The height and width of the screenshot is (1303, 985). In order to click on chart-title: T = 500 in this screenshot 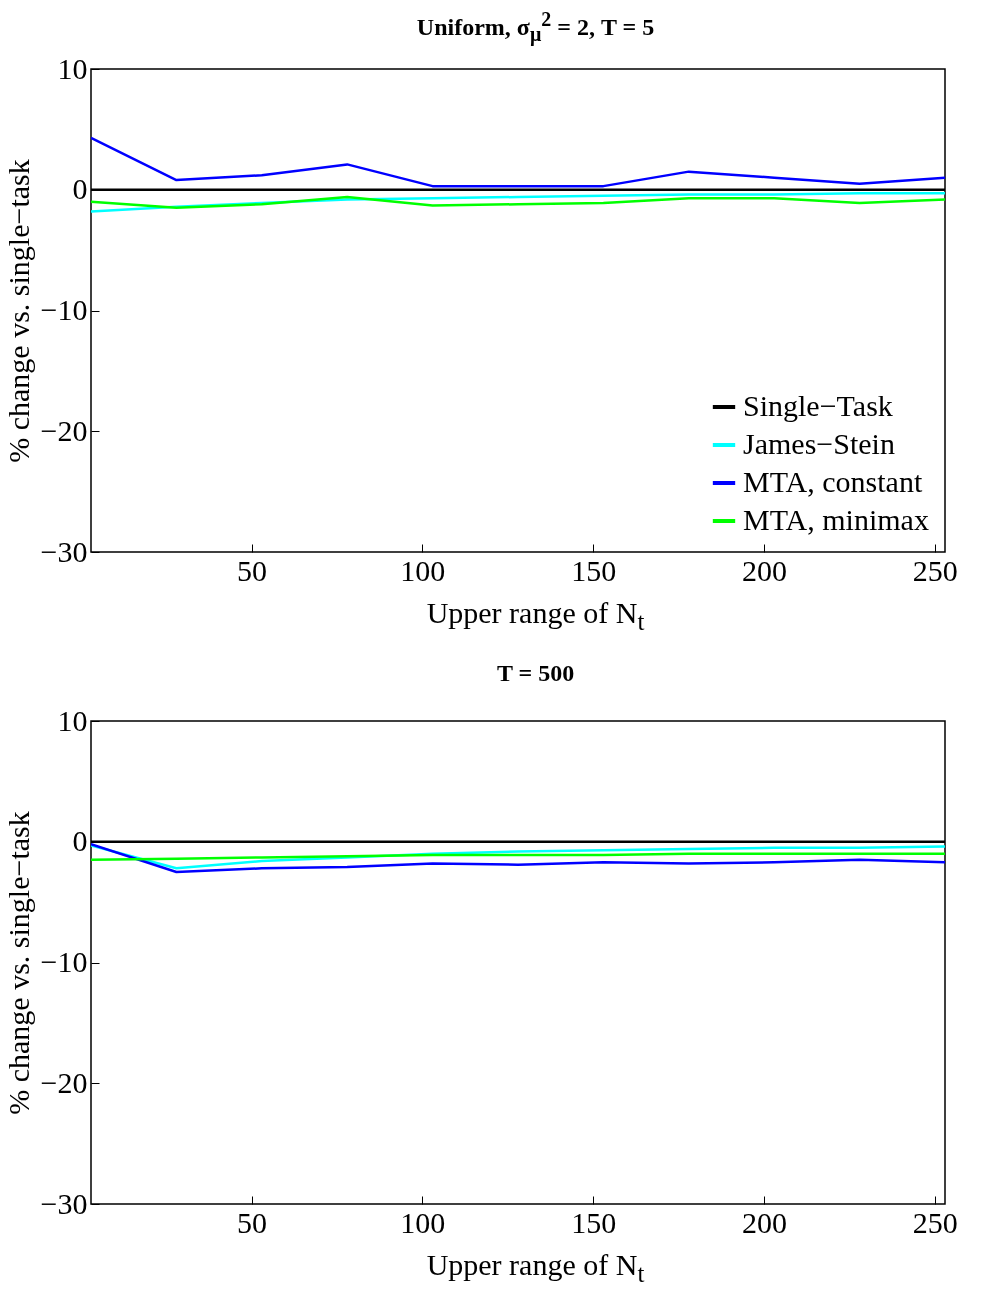, I will do `click(535, 673)`.